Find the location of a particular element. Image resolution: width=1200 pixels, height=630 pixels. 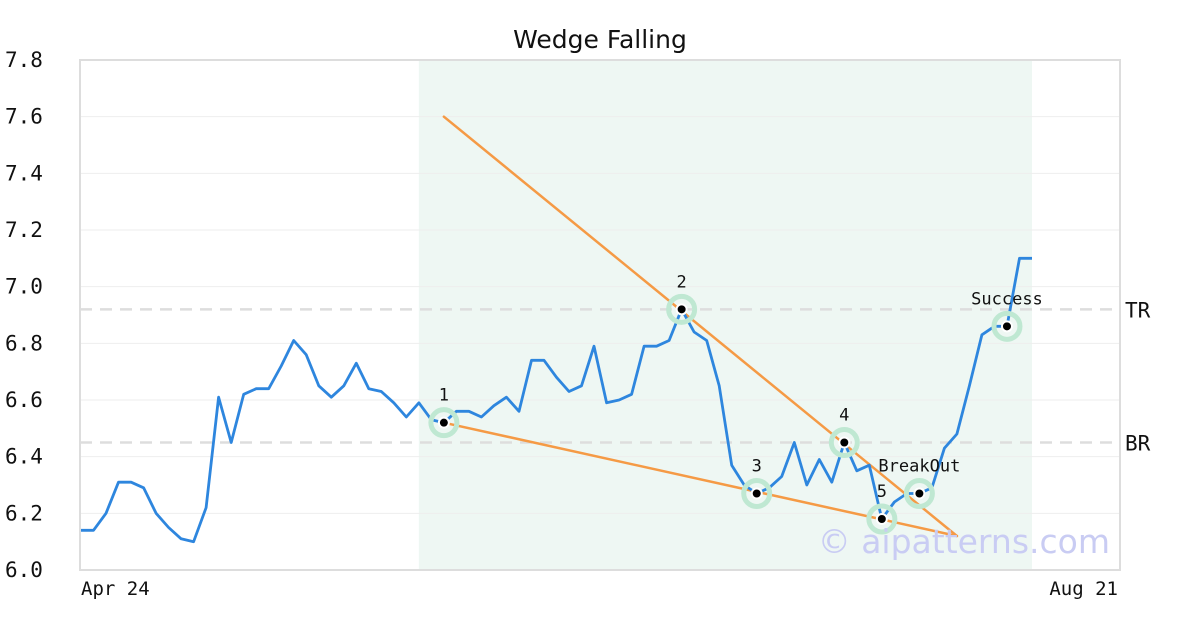

y-tick-label: 6.2 is located at coordinates (24, 513).